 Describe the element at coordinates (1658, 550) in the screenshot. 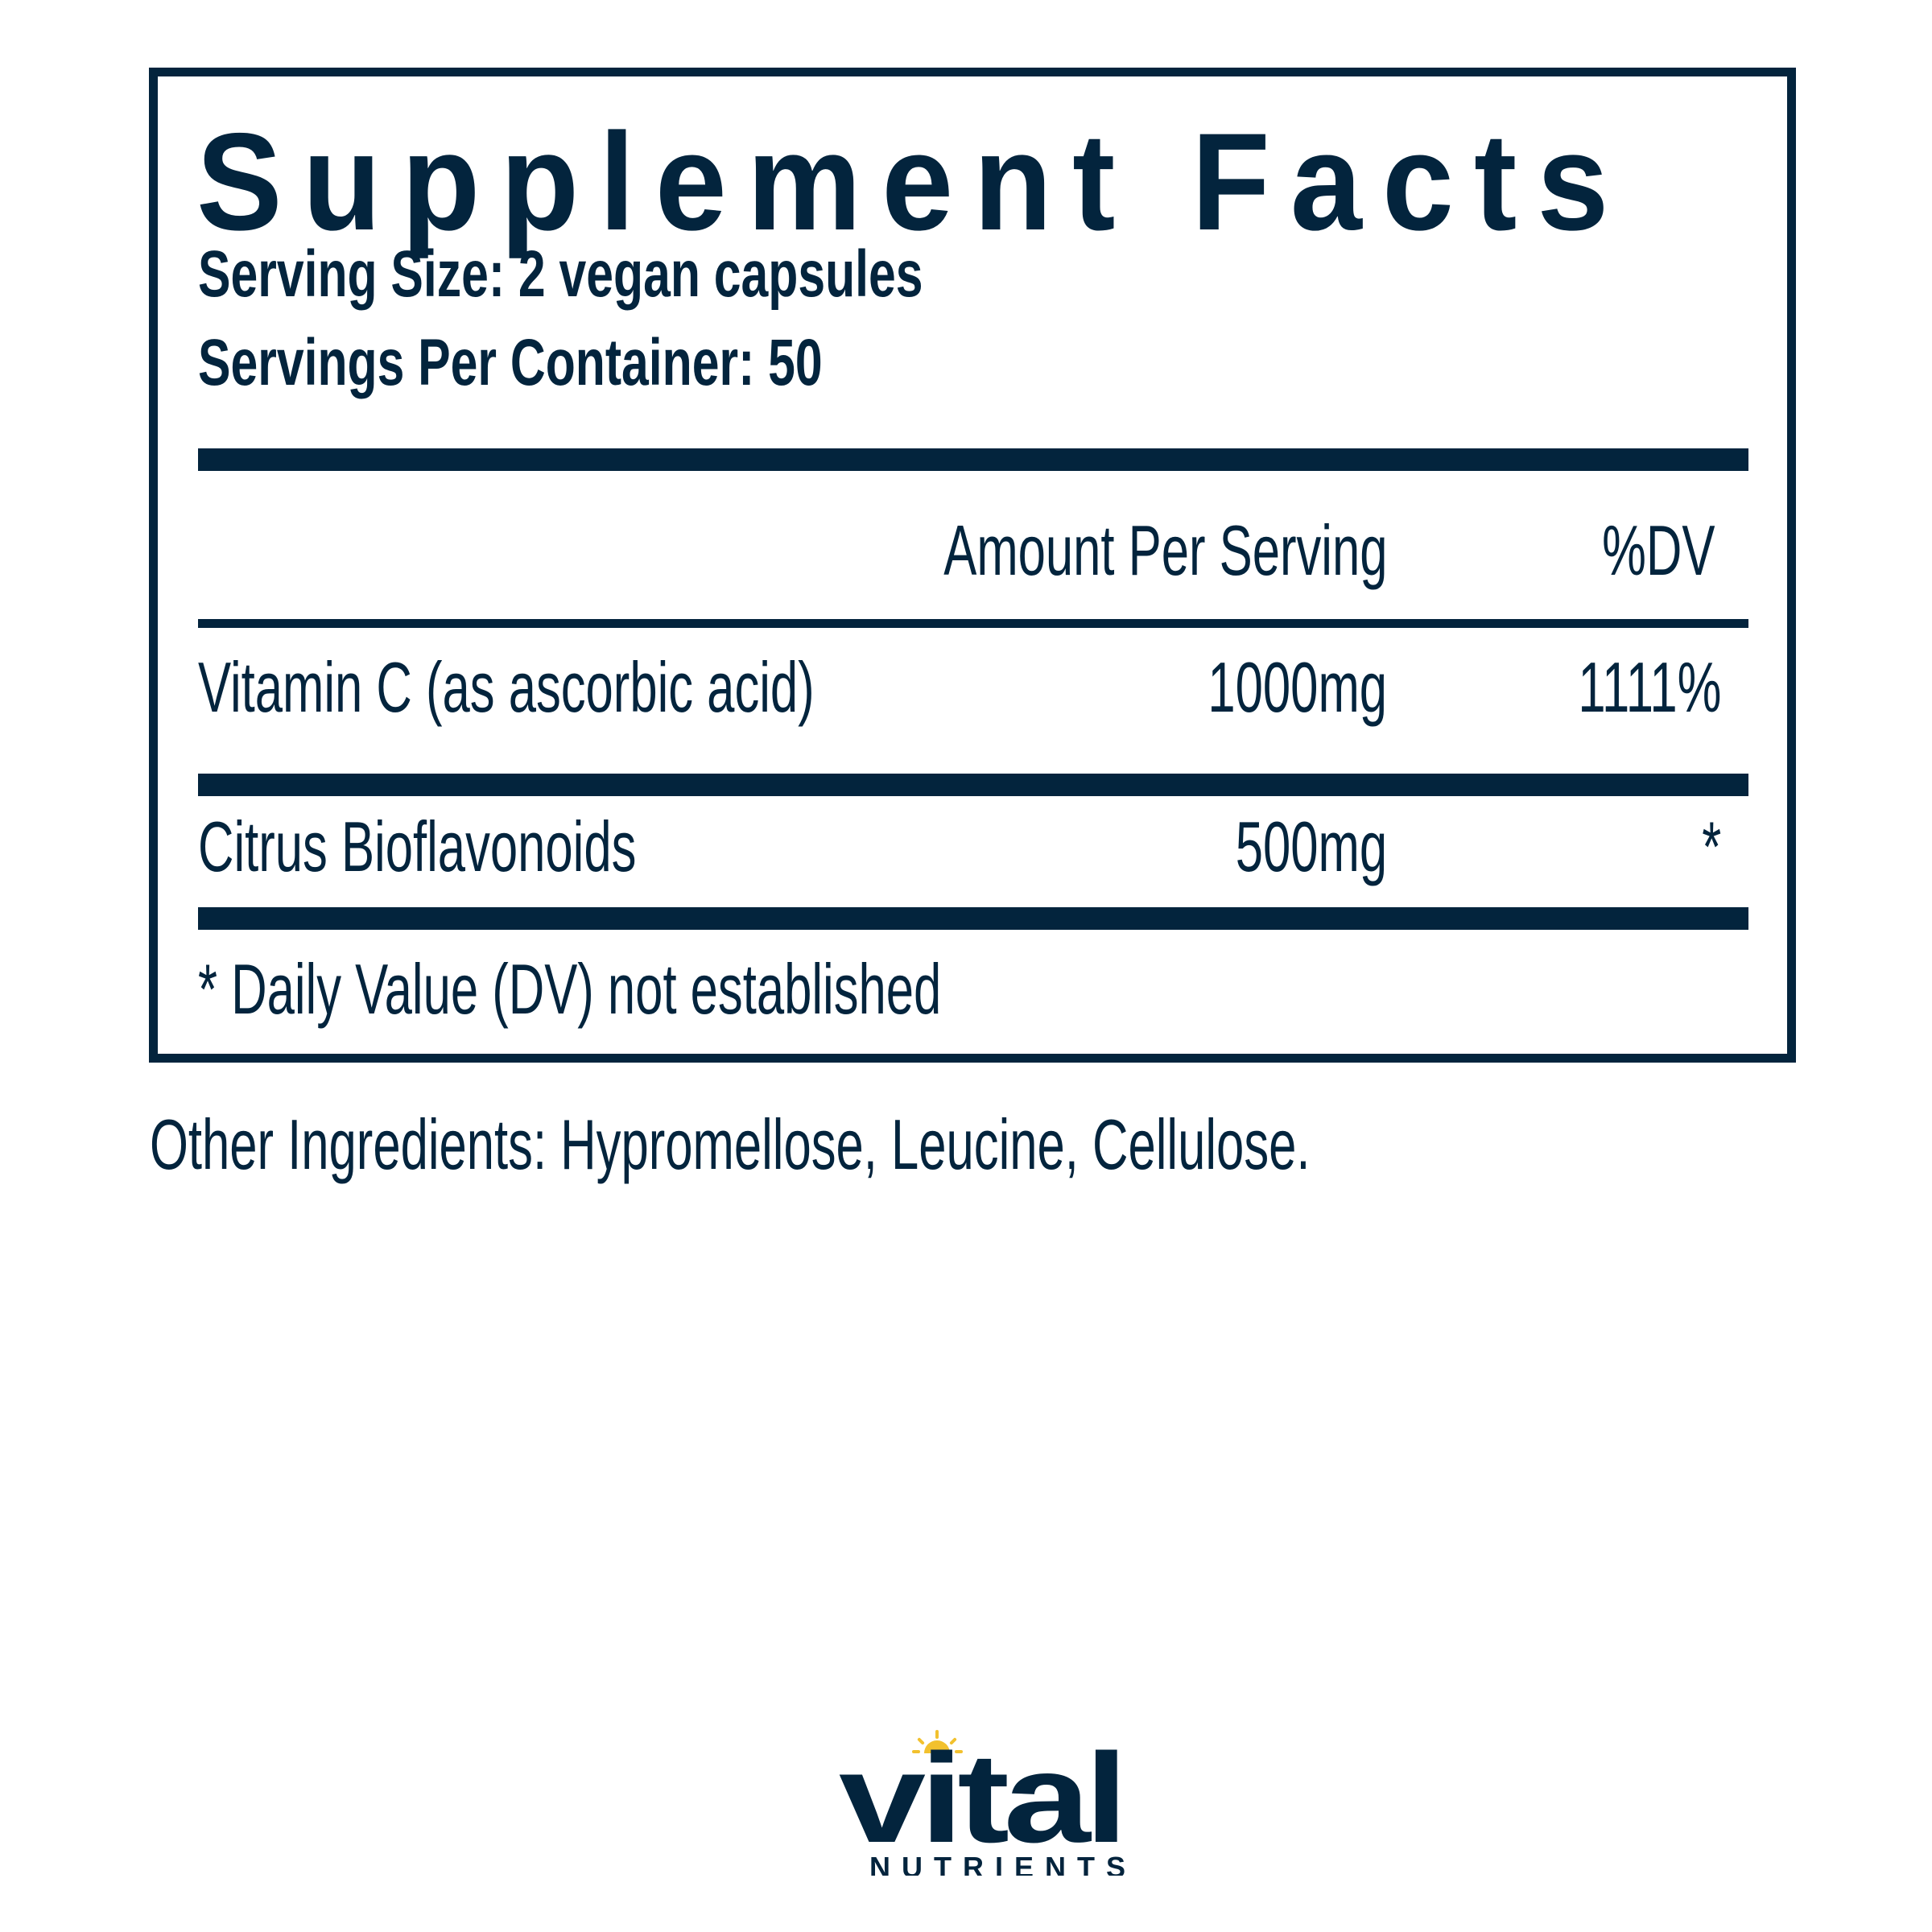

I see `header-dv: %DV` at that location.